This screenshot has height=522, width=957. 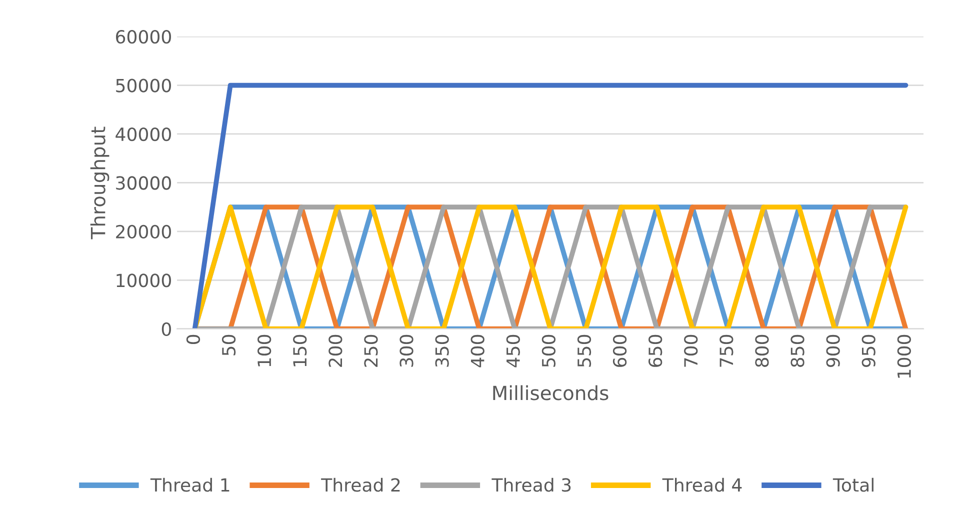 I want to click on x-tick-label: 900, so click(x=833, y=351).